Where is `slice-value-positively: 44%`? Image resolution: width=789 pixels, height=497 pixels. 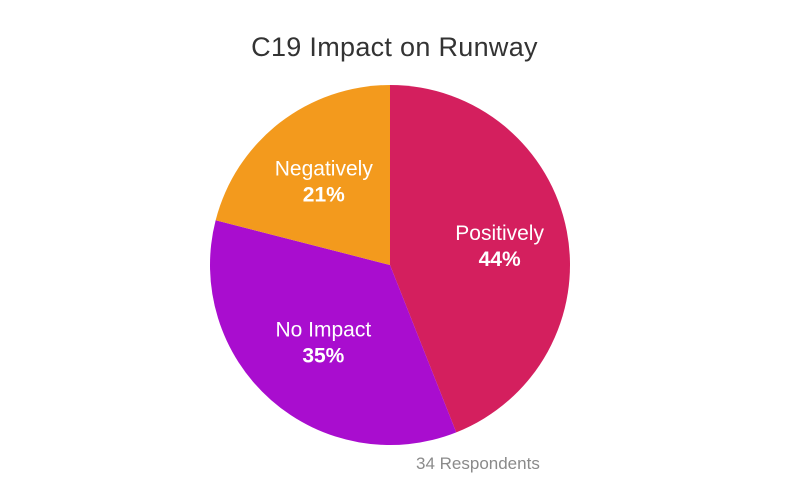
slice-value-positively: 44% is located at coordinates (500, 259).